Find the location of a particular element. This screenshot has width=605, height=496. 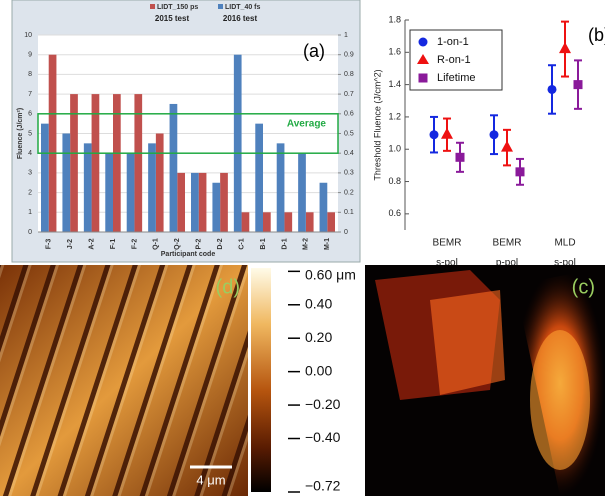

panel-label: (d) is located at coordinates (228, 287).